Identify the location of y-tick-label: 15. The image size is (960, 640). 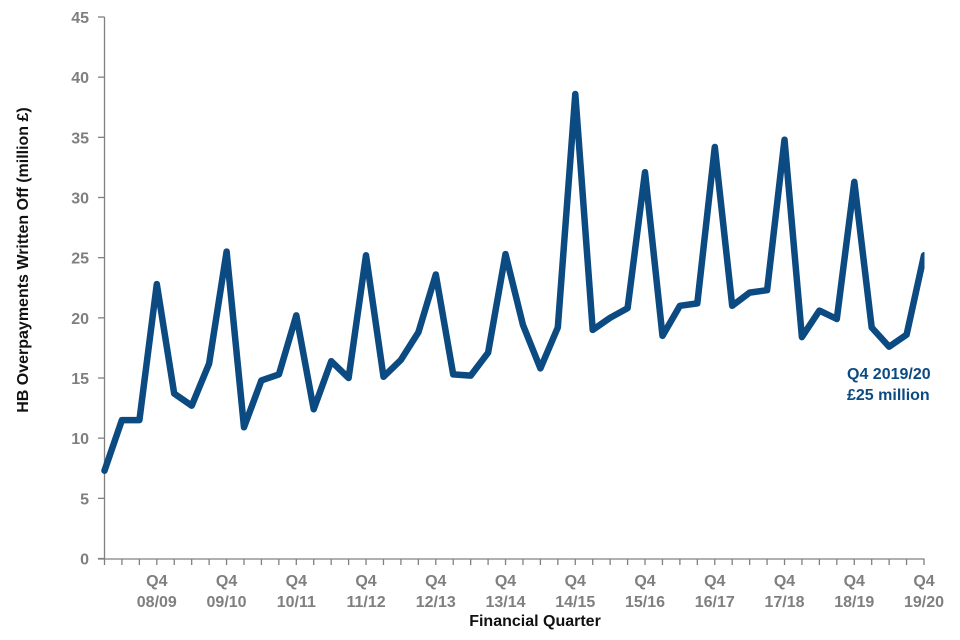
(80, 379).